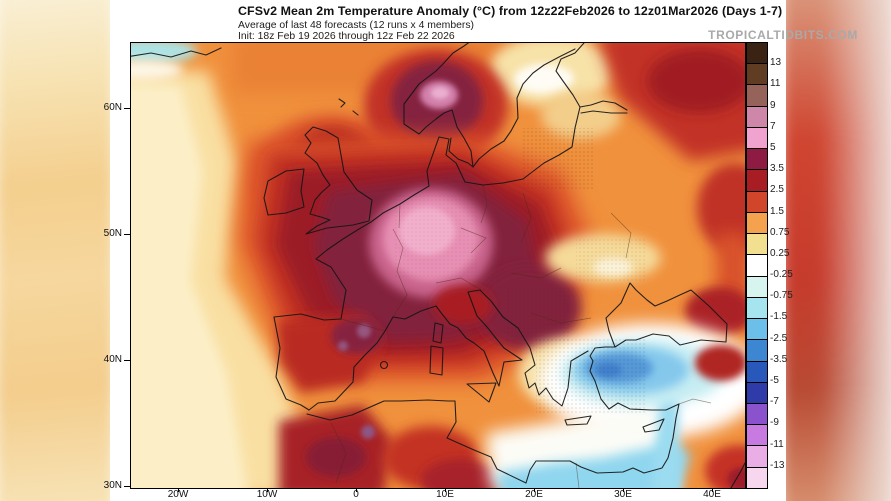 This screenshot has height=501, width=891. Describe the element at coordinates (712, 494) in the screenshot. I see `lon-label: 40E` at that location.